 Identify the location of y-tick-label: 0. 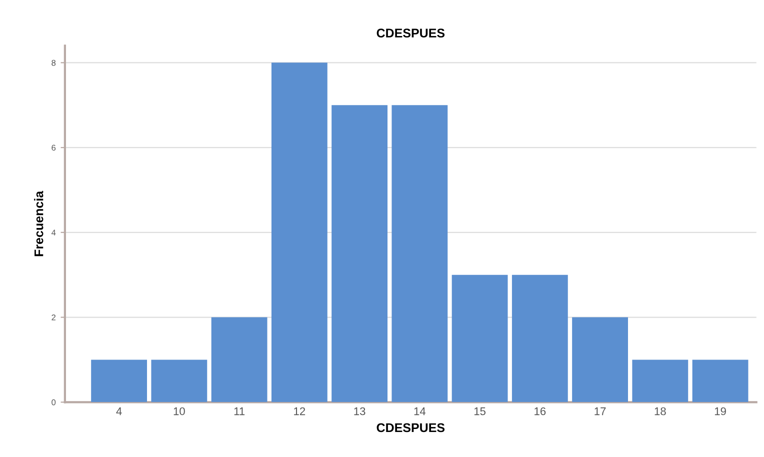
(54, 402).